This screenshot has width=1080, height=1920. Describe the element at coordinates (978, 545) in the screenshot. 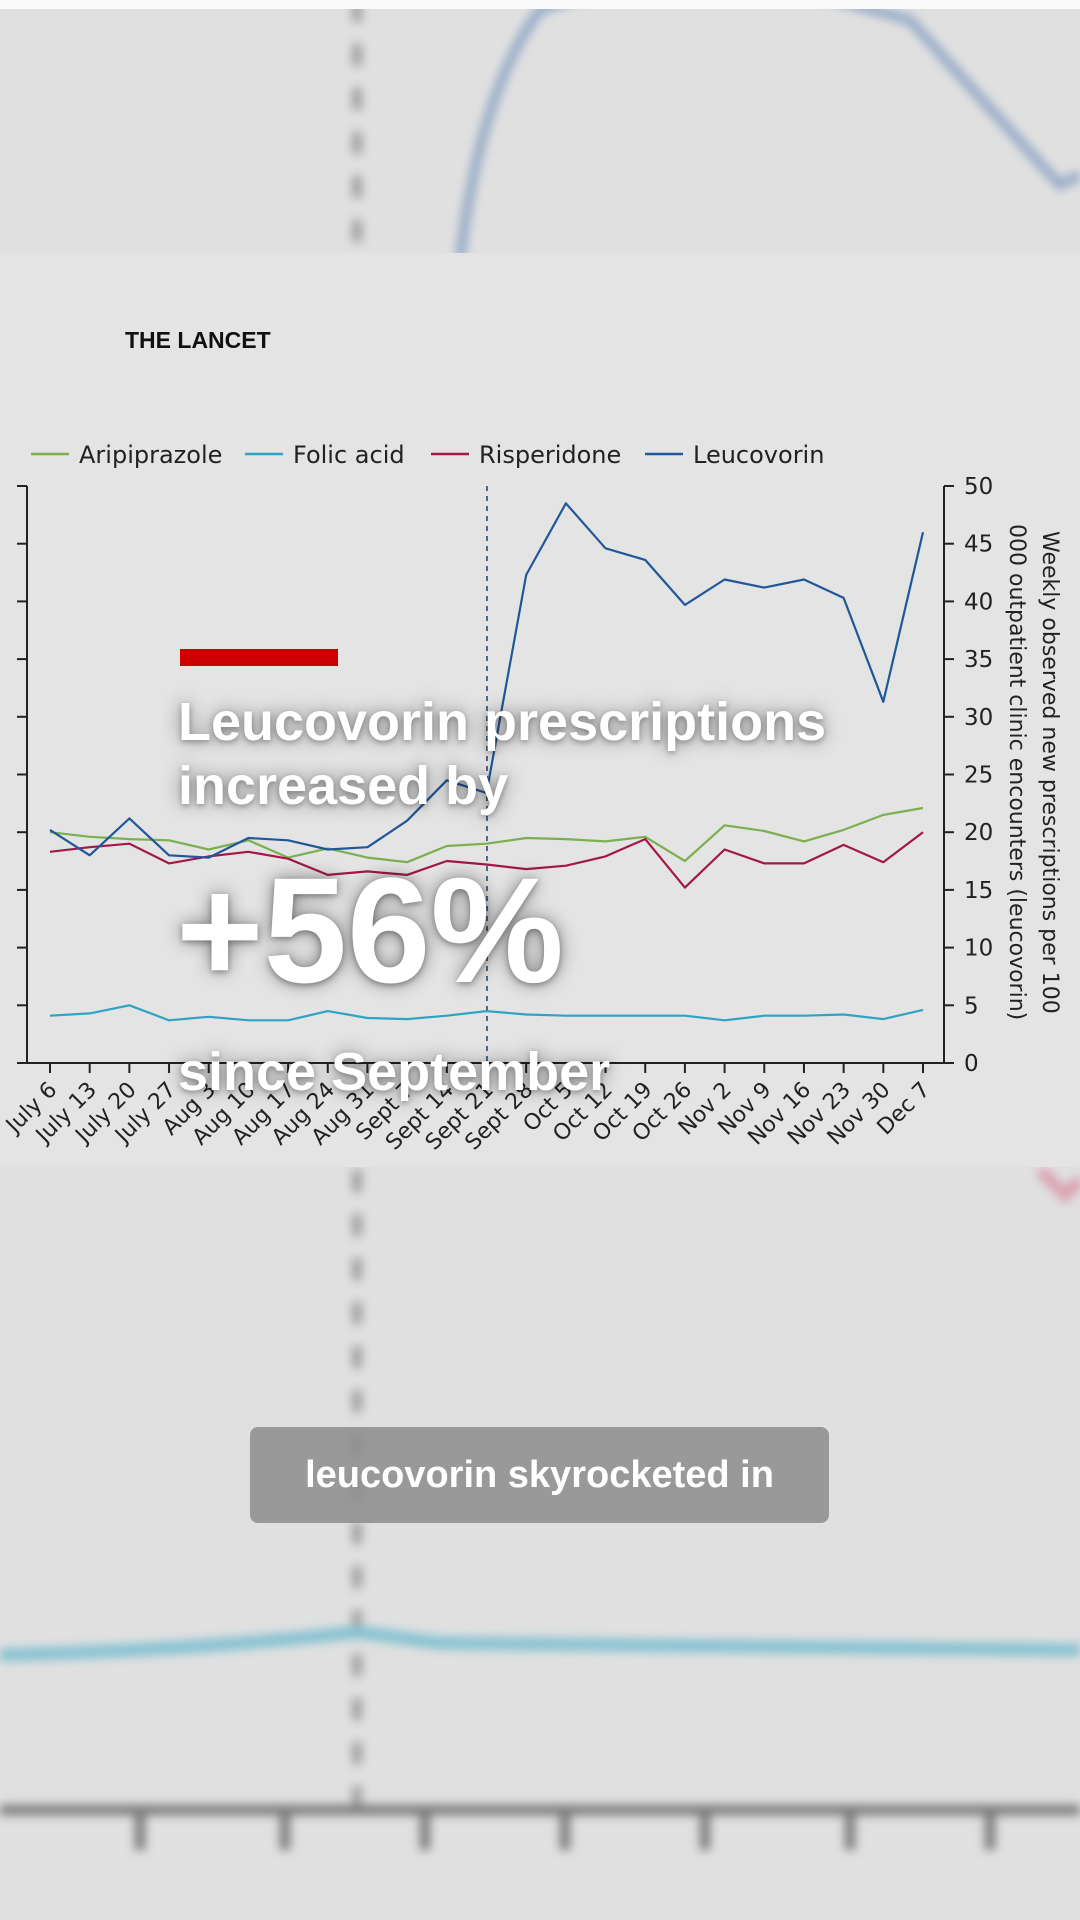

I see `y-tick-label: 45` at that location.